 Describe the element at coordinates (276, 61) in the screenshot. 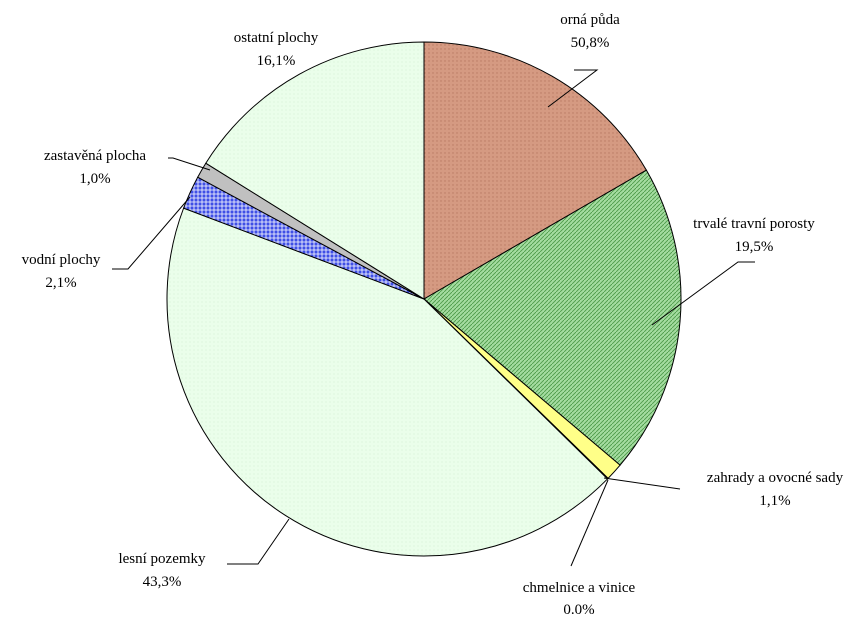

I see `slice-pct-label: 16,1%` at that location.